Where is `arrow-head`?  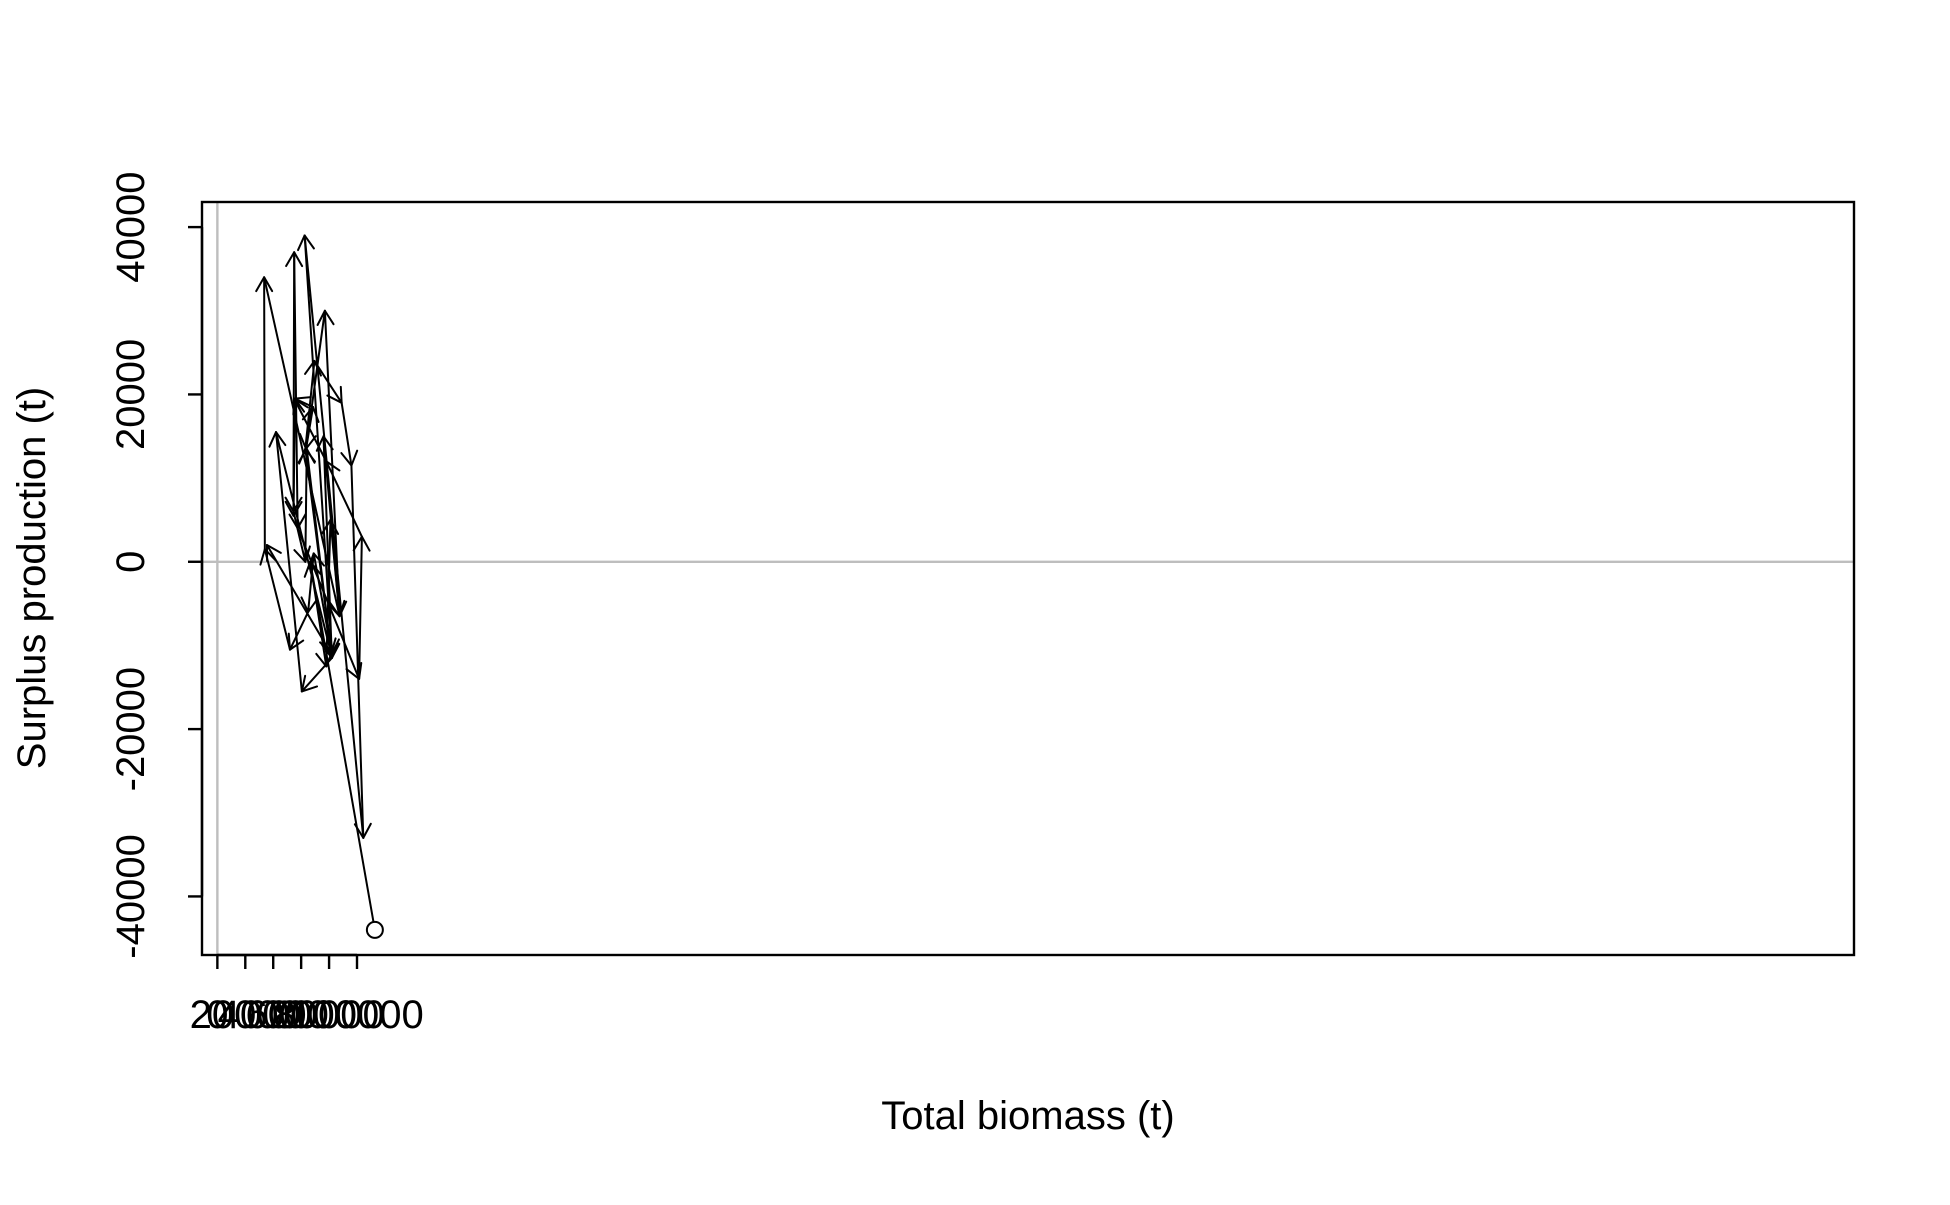
arrow-head is located at coordinates (273, 553).